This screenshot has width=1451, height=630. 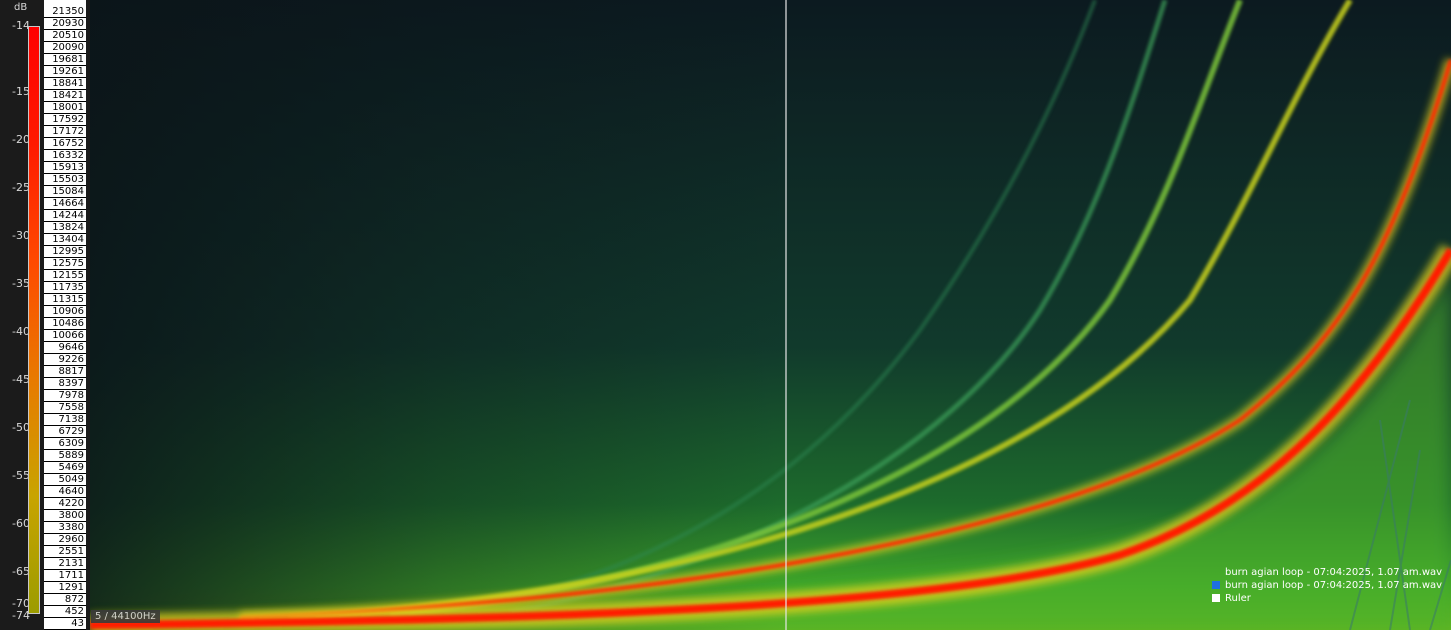 What do you see at coordinates (65, 372) in the screenshot?
I see `frequency-label: 8817` at bounding box center [65, 372].